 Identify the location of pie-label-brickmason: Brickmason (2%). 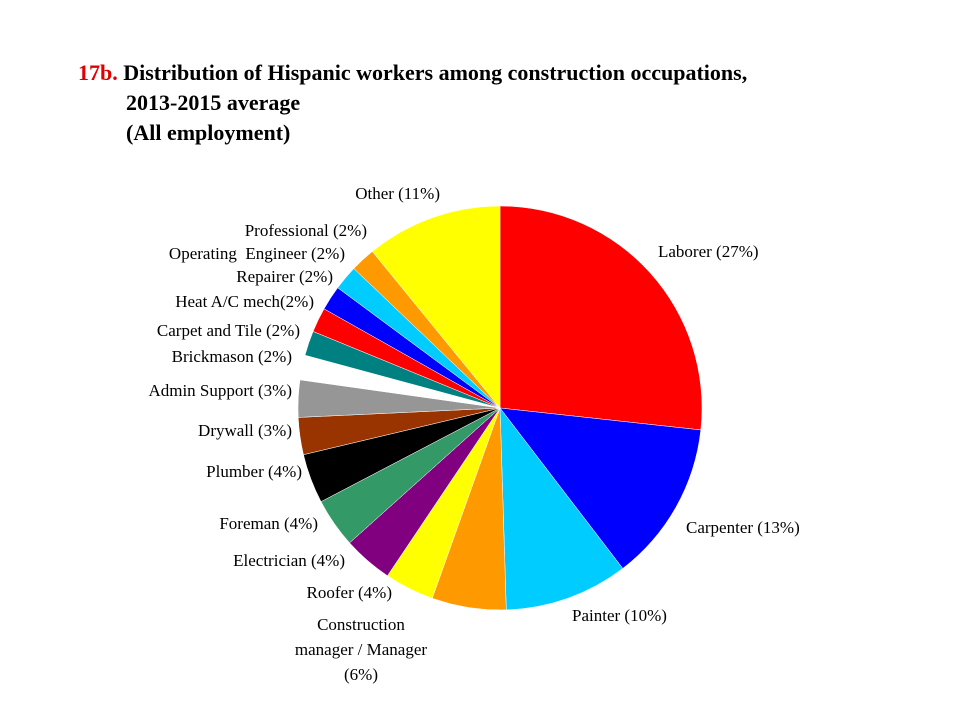
(232, 356).